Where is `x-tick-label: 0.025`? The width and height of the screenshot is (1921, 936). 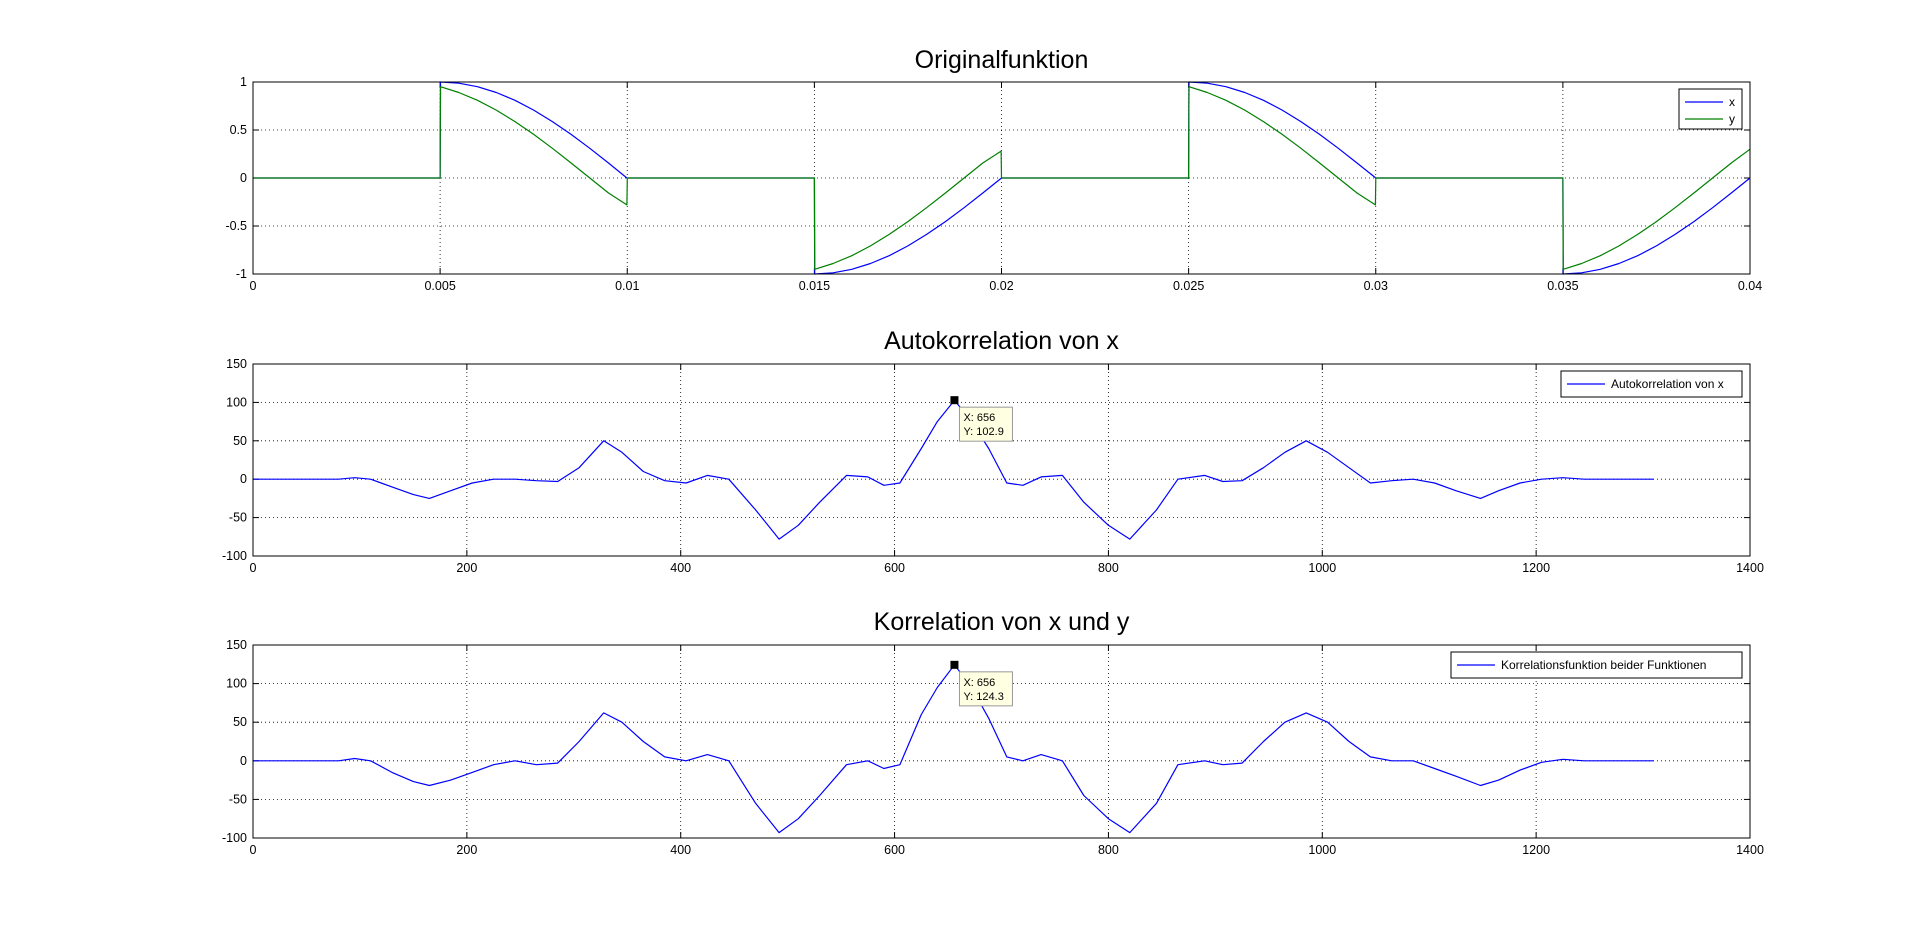 x-tick-label: 0.025 is located at coordinates (1188, 286).